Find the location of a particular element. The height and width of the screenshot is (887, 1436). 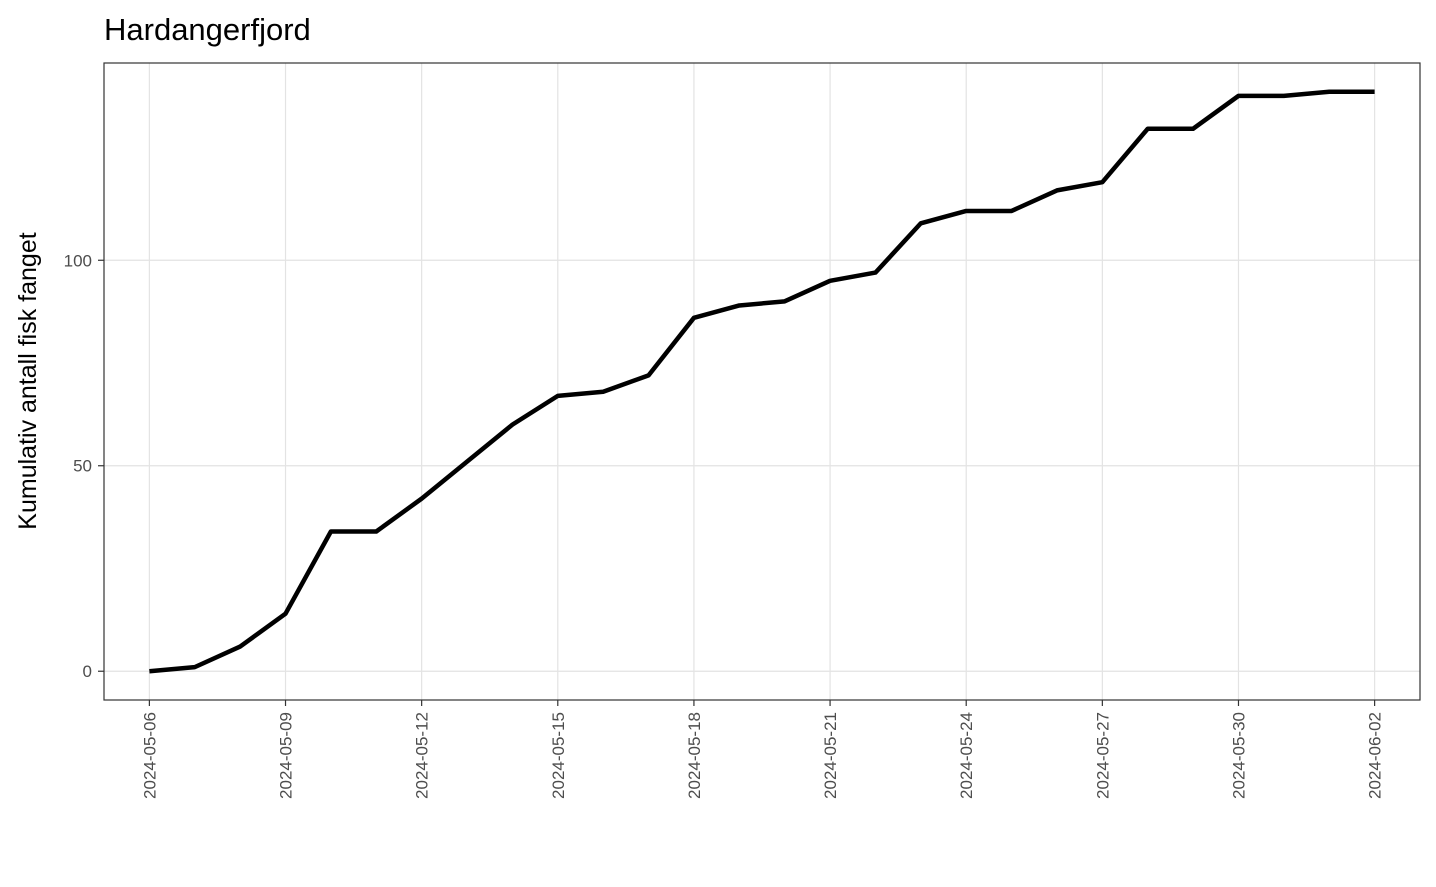

chart-title: Hardangerfjord is located at coordinates (207, 29).